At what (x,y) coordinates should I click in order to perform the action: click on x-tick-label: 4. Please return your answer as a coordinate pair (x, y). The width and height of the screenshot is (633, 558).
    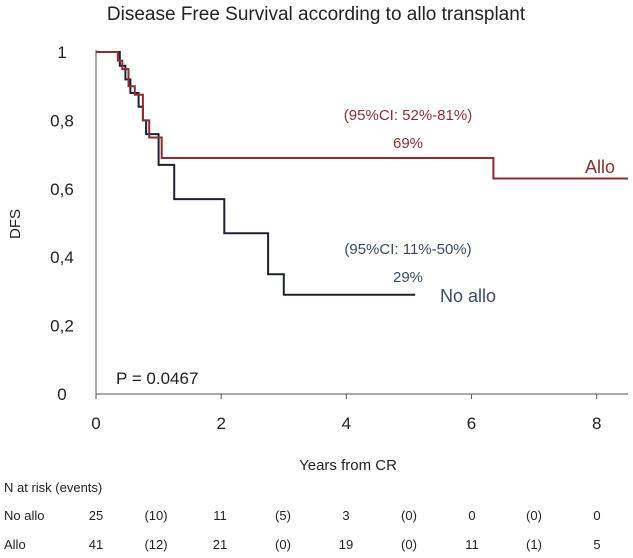
    Looking at the image, I should click on (346, 423).